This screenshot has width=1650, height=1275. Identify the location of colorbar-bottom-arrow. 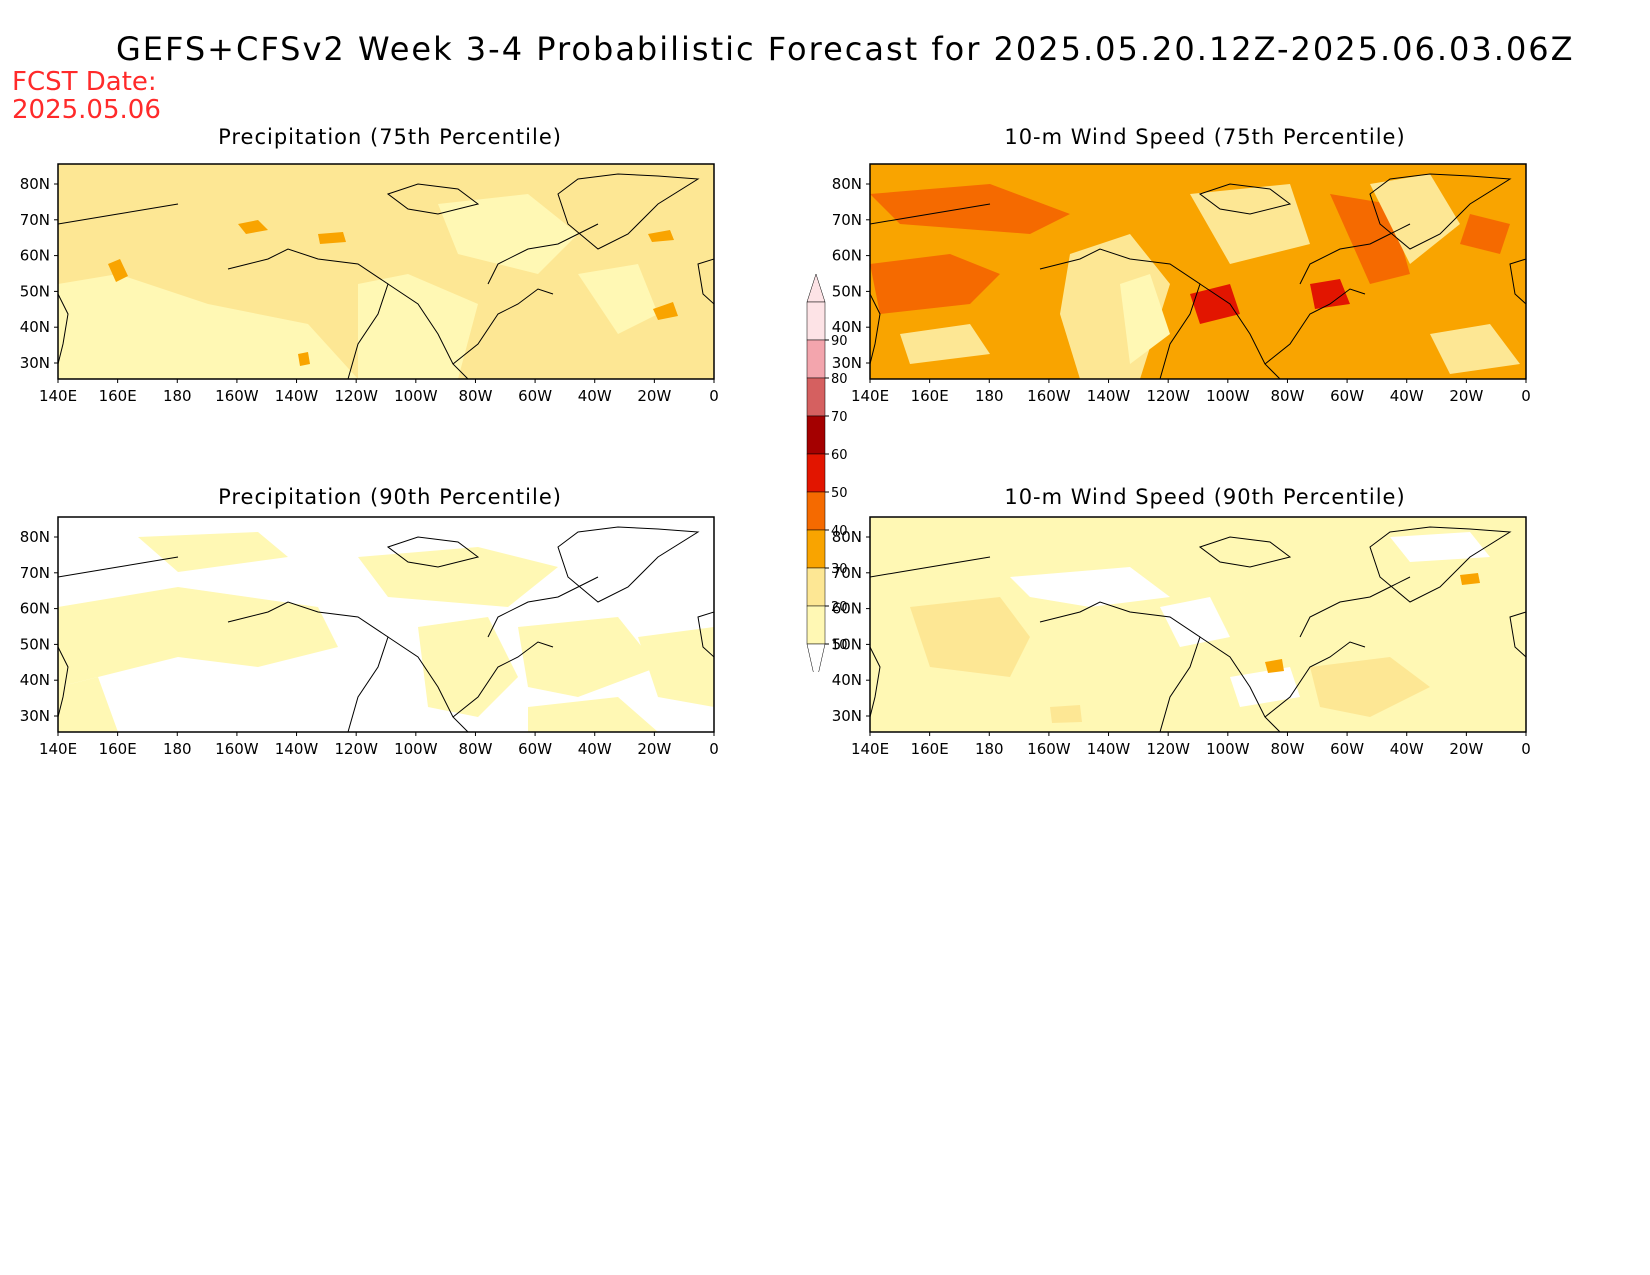
(816, 657).